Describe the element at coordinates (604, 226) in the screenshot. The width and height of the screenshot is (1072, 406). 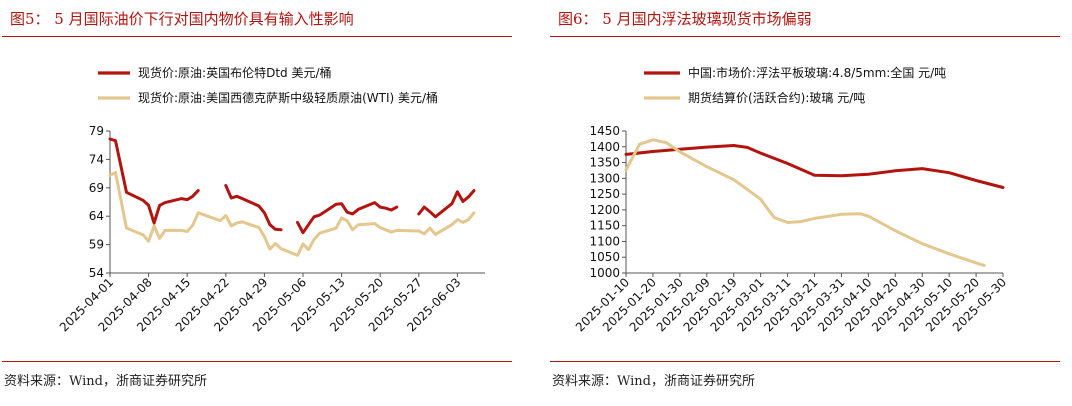
I see `y-tick-label: 1150` at that location.